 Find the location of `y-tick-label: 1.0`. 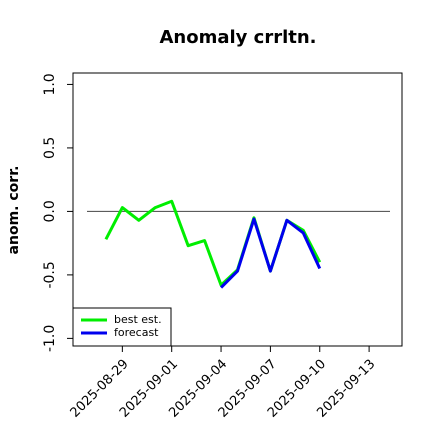

y-tick-label: 1.0 is located at coordinates (50, 84).